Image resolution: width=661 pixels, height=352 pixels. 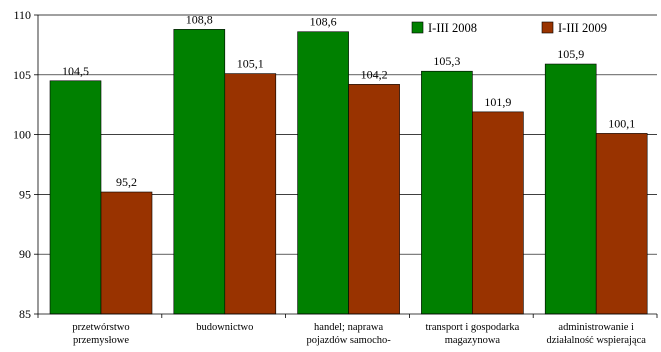 What do you see at coordinates (446, 61) in the screenshot?
I see `data-label: 105,3` at bounding box center [446, 61].